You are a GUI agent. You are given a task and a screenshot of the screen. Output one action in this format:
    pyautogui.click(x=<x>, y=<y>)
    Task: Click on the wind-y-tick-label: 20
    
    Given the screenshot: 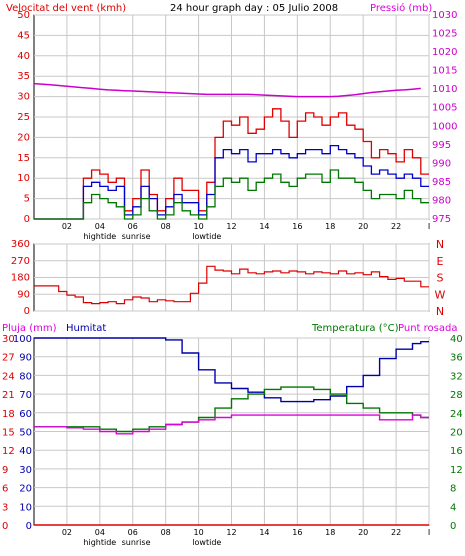 What is the action you would take?
    pyautogui.click(x=23, y=137)
    